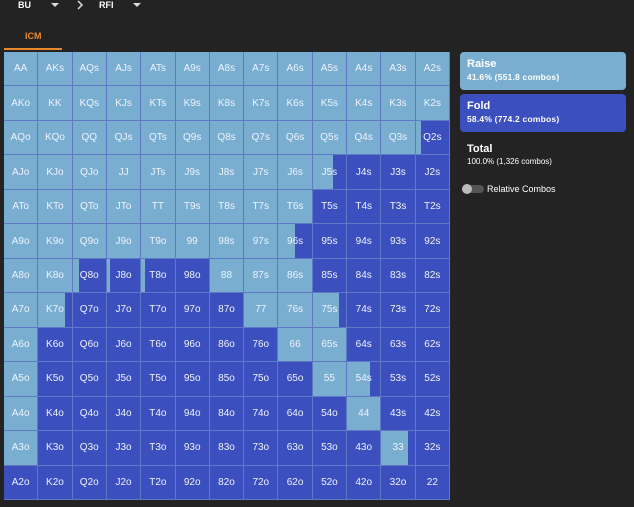  What do you see at coordinates (398, 207) in the screenshot?
I see `hand-cell: T3s` at bounding box center [398, 207].